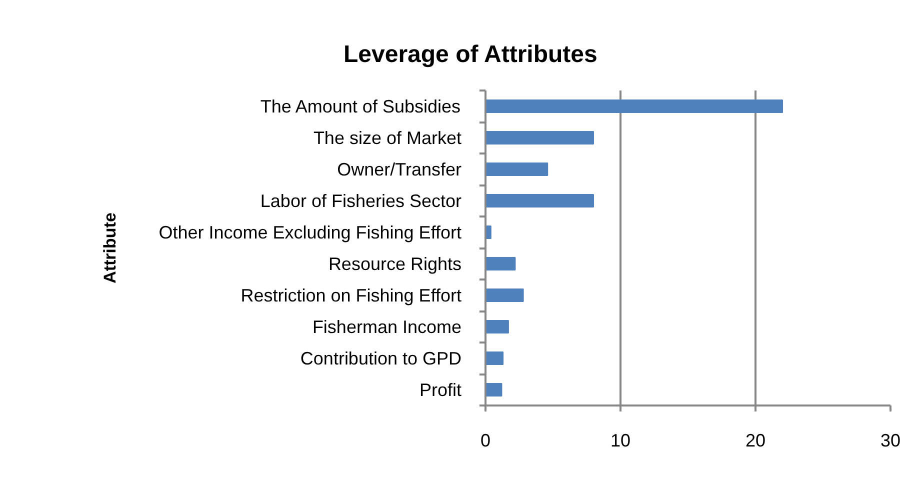 This screenshot has height=484, width=922. Describe the element at coordinates (110, 248) in the screenshot. I see `y-axis-title: Attribute` at that location.